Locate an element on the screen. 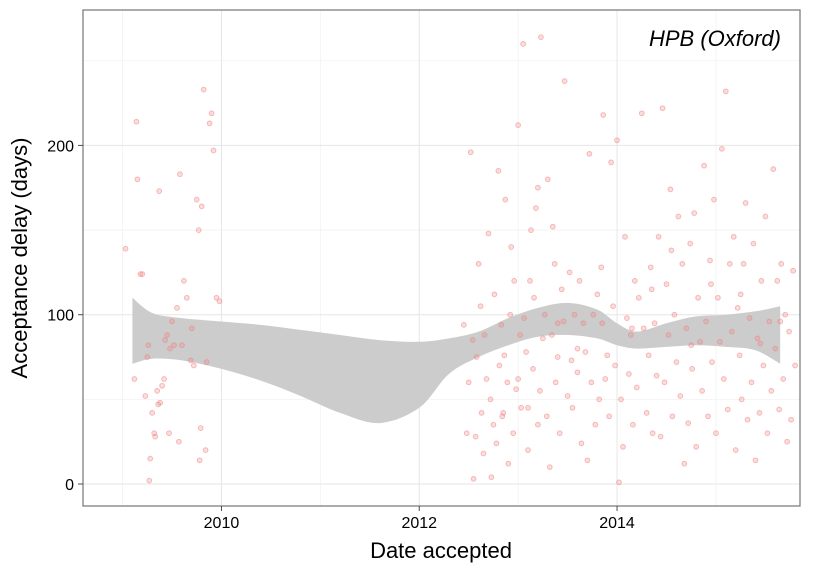 The height and width of the screenshot is (570, 825). y-axis-ticks: 0 100 200 is located at coordinates (65, 316).